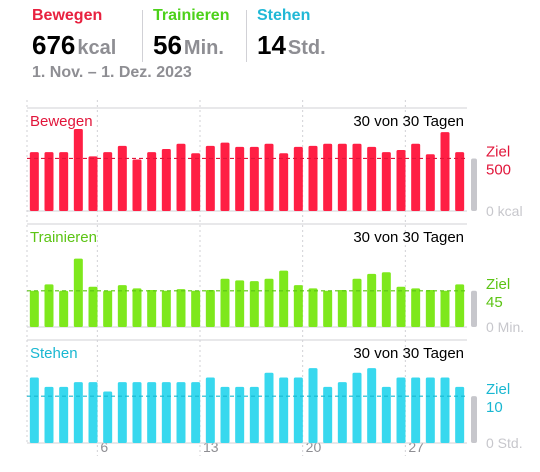  Describe the element at coordinates (67, 15) in the screenshot. I see `summary-move-label: Bewegen` at that location.